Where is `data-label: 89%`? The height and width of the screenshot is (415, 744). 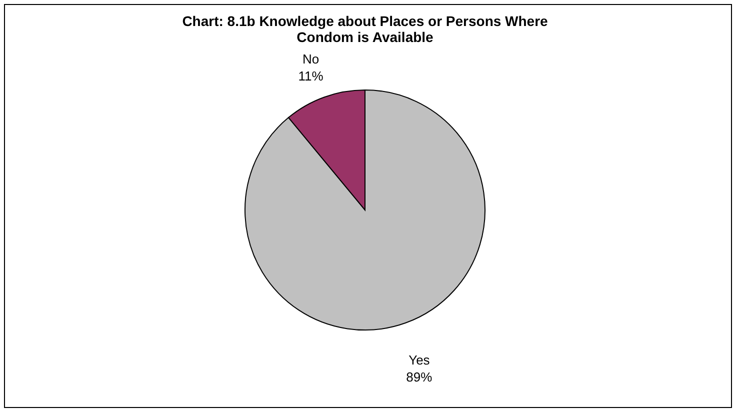
data-label: 89% is located at coordinates (419, 377).